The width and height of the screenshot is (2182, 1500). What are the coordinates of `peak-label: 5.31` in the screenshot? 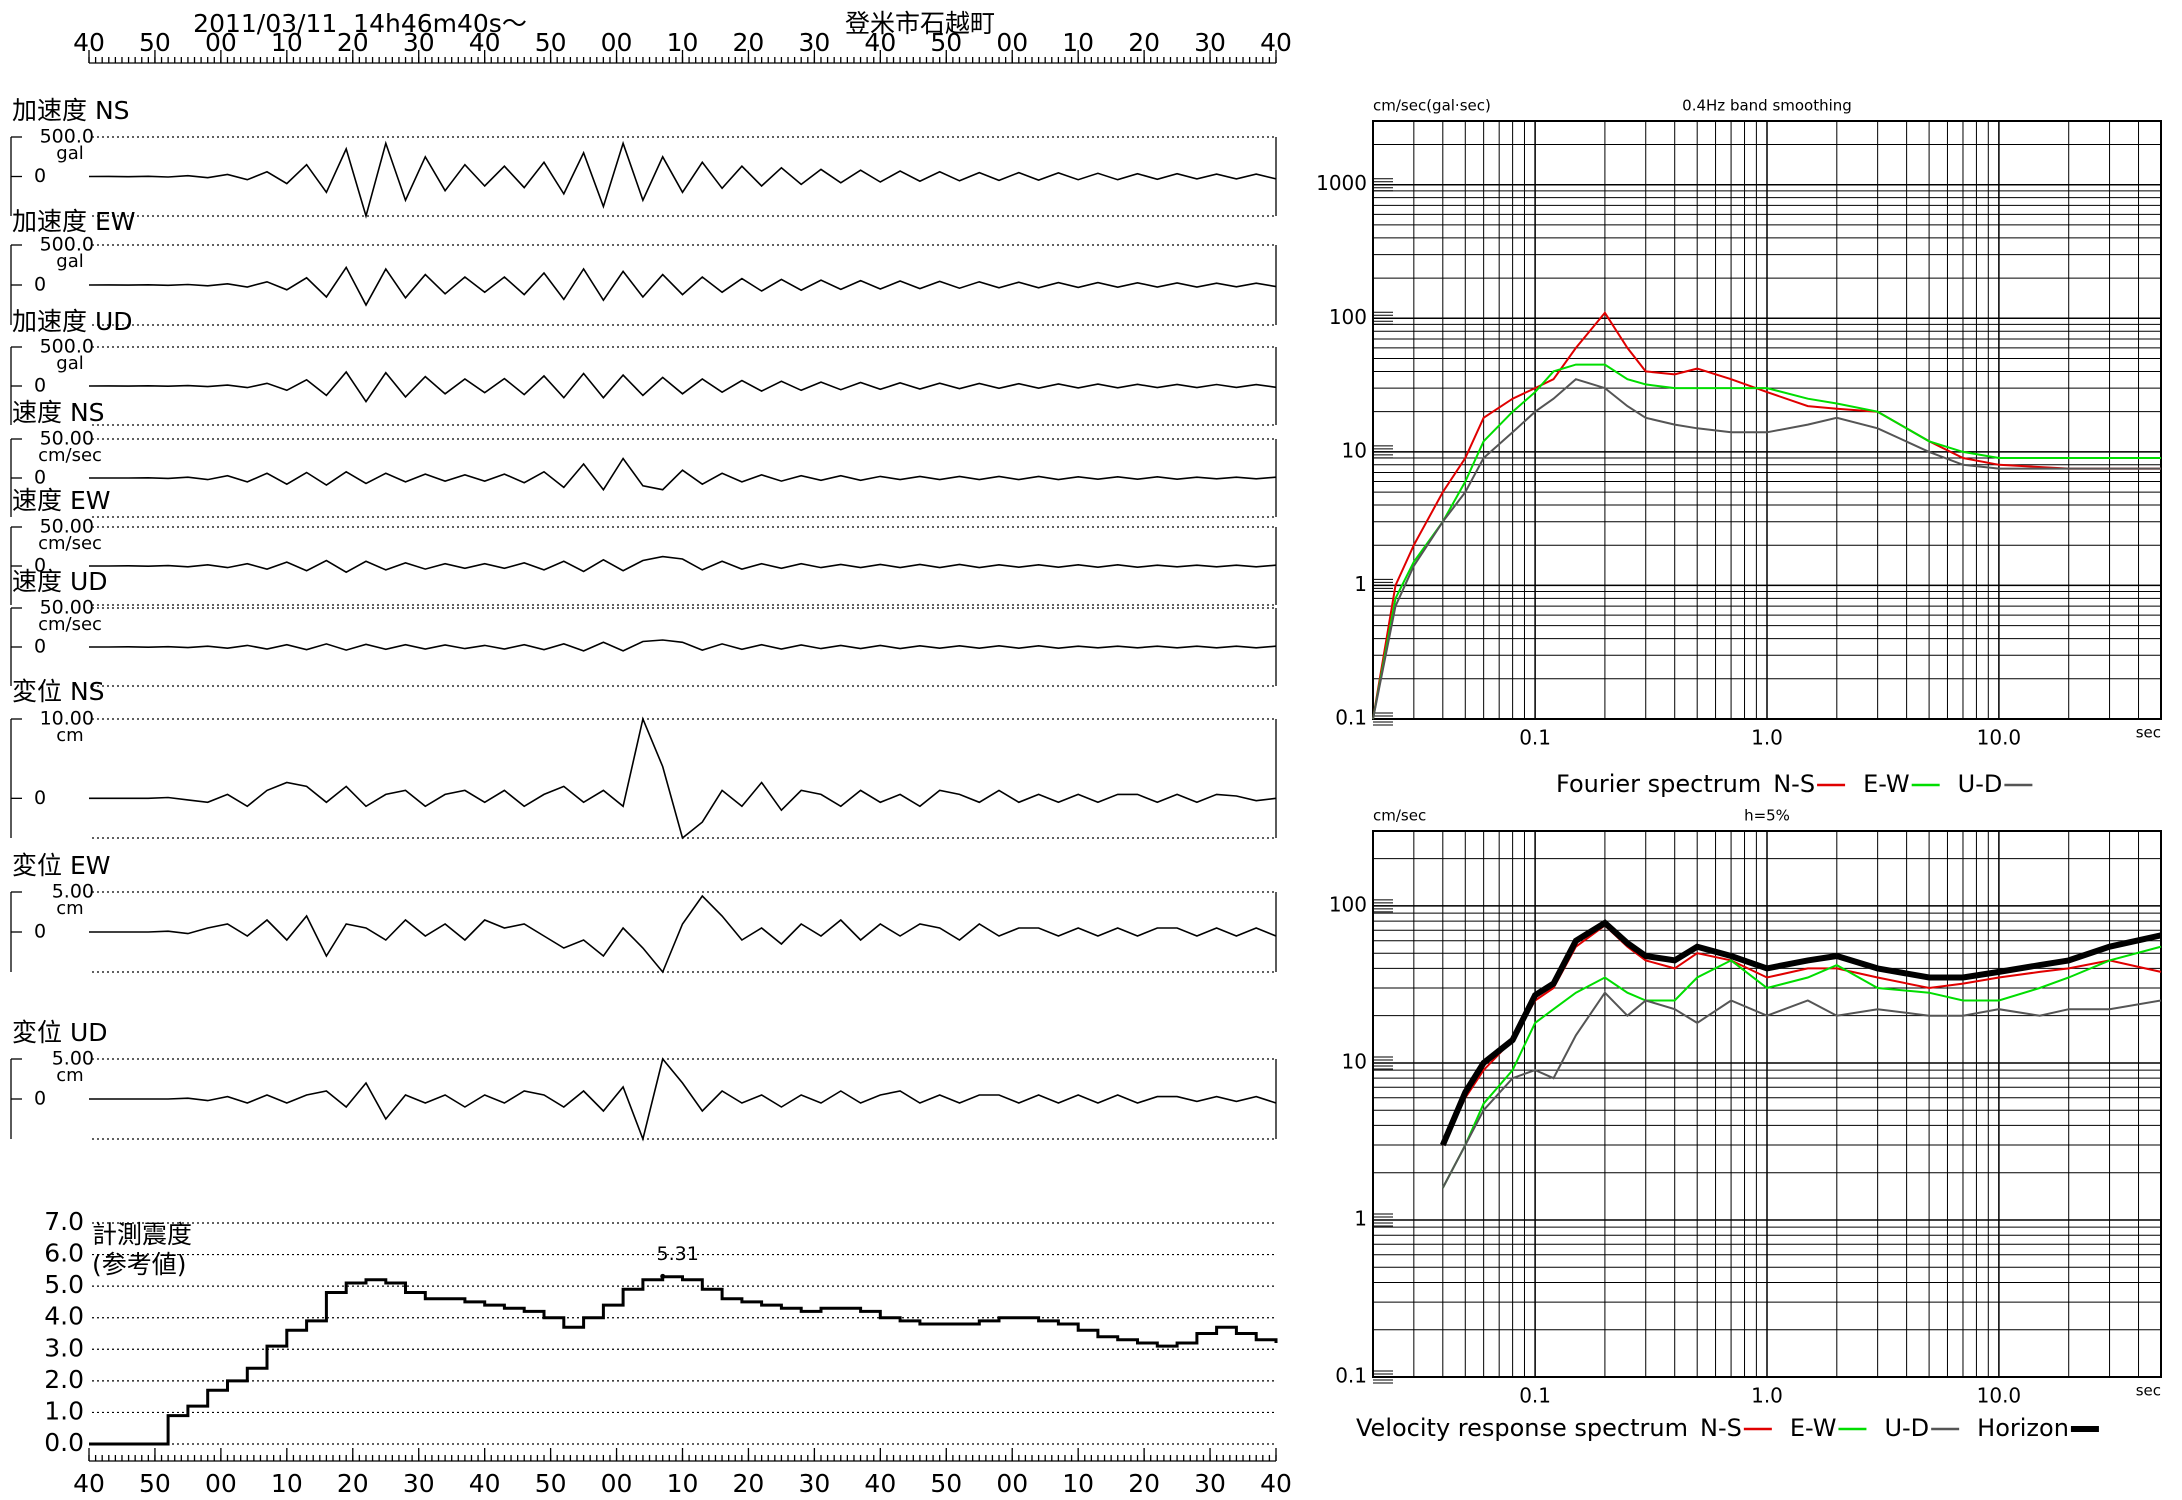 It's located at (678, 1254).